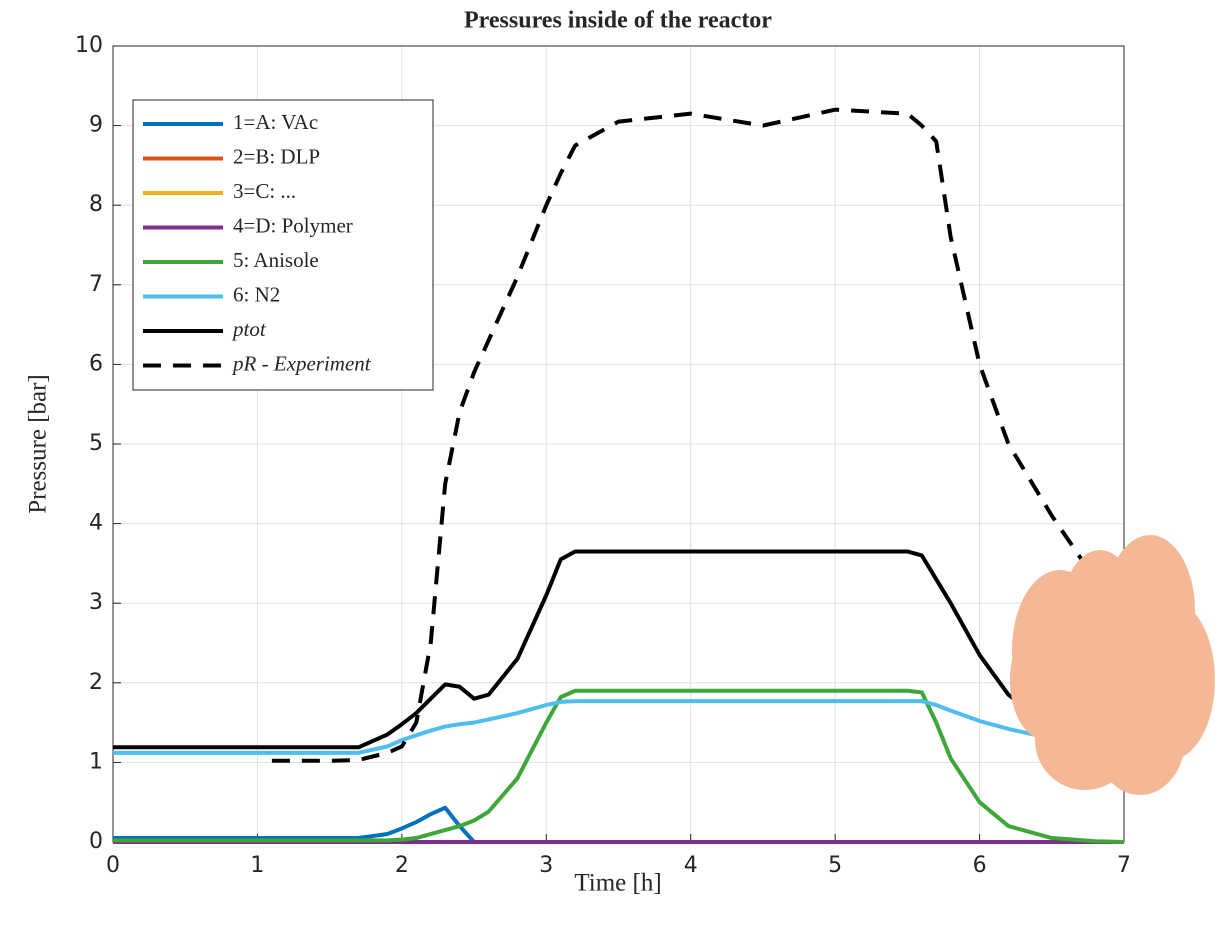 This screenshot has width=1223, height=926. I want to click on x-tick-label: 6, so click(980, 865).